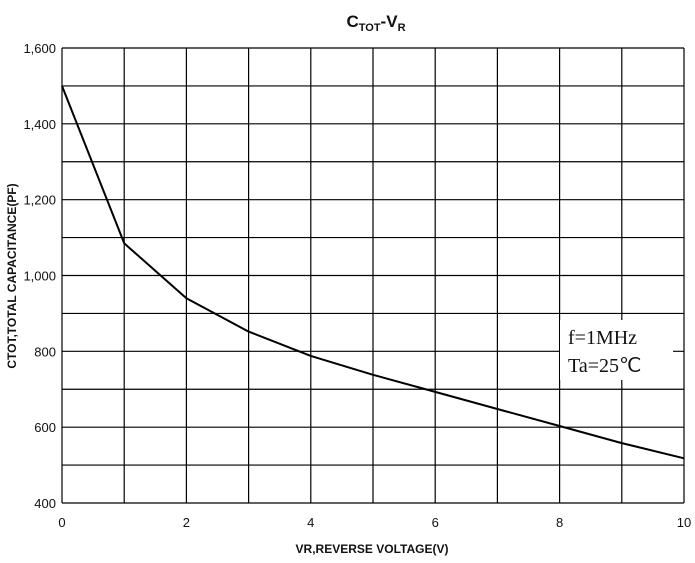 This screenshot has height=563, width=695. I want to click on x-tick-label: 2, so click(186, 522).